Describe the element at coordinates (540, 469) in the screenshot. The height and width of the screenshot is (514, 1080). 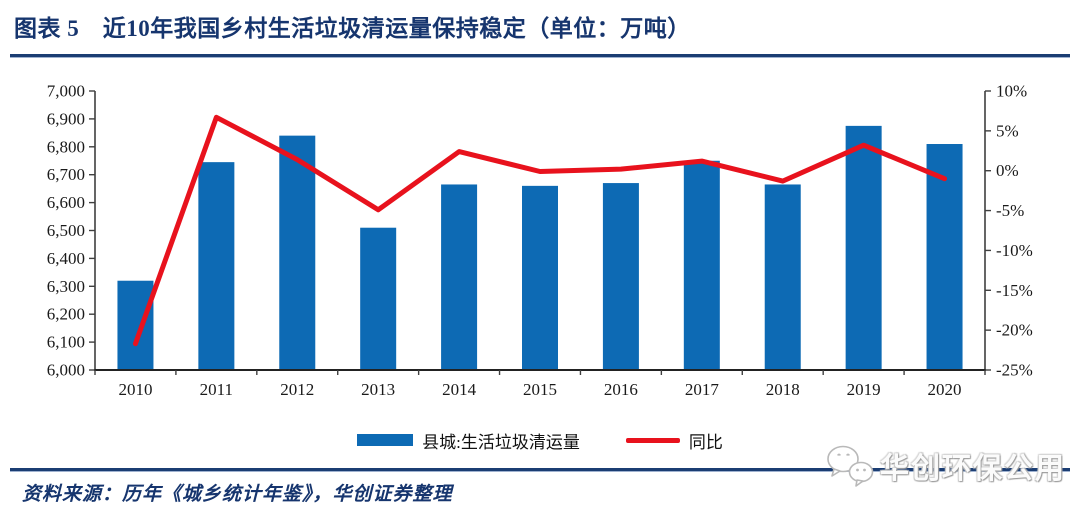
I see `footer-divider` at that location.